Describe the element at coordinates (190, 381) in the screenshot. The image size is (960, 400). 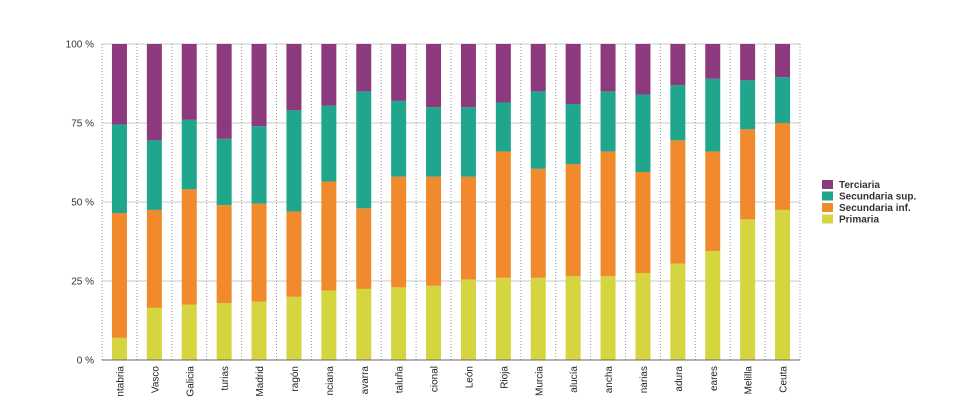
I see `x-tick-label: Galicia` at that location.